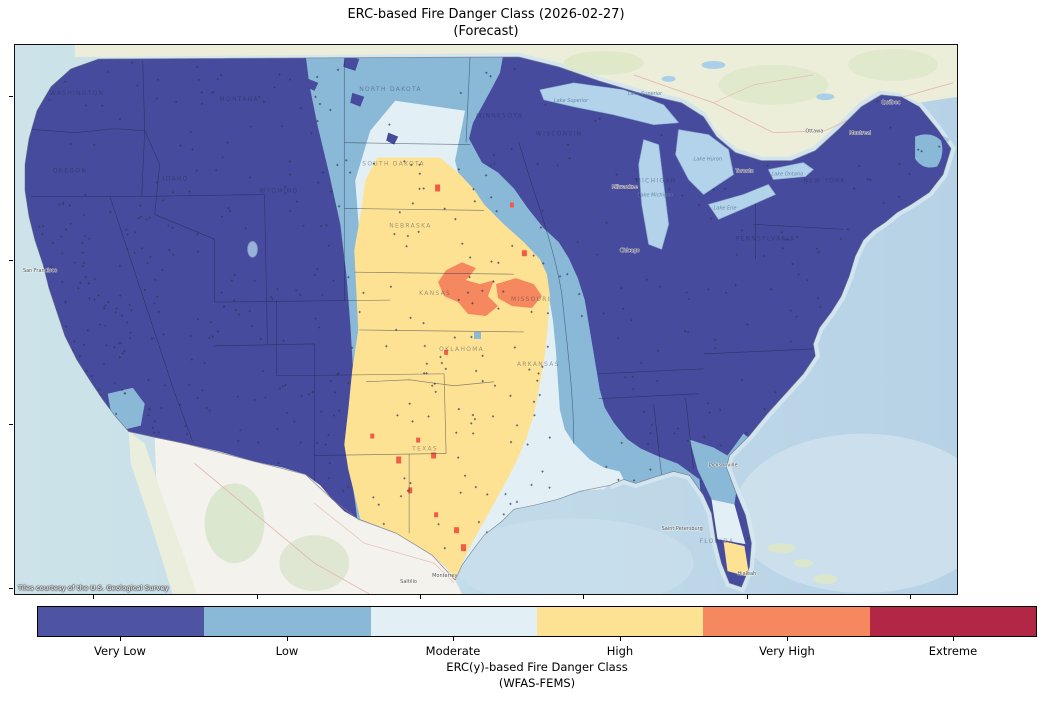 This screenshot has height=705, width=1046. I want to click on colorbar-segment-moderate, so click(453, 621).